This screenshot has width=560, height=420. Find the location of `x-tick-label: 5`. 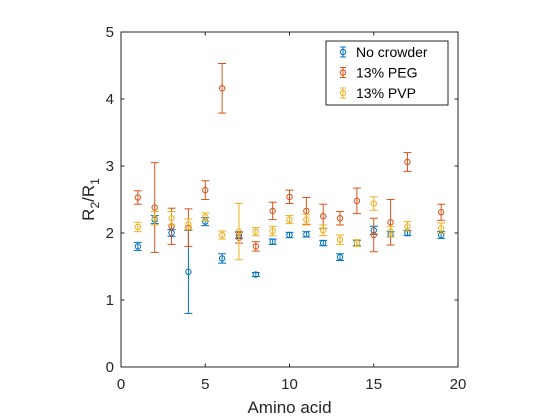

x-tick-label: 5 is located at coordinates (205, 384).